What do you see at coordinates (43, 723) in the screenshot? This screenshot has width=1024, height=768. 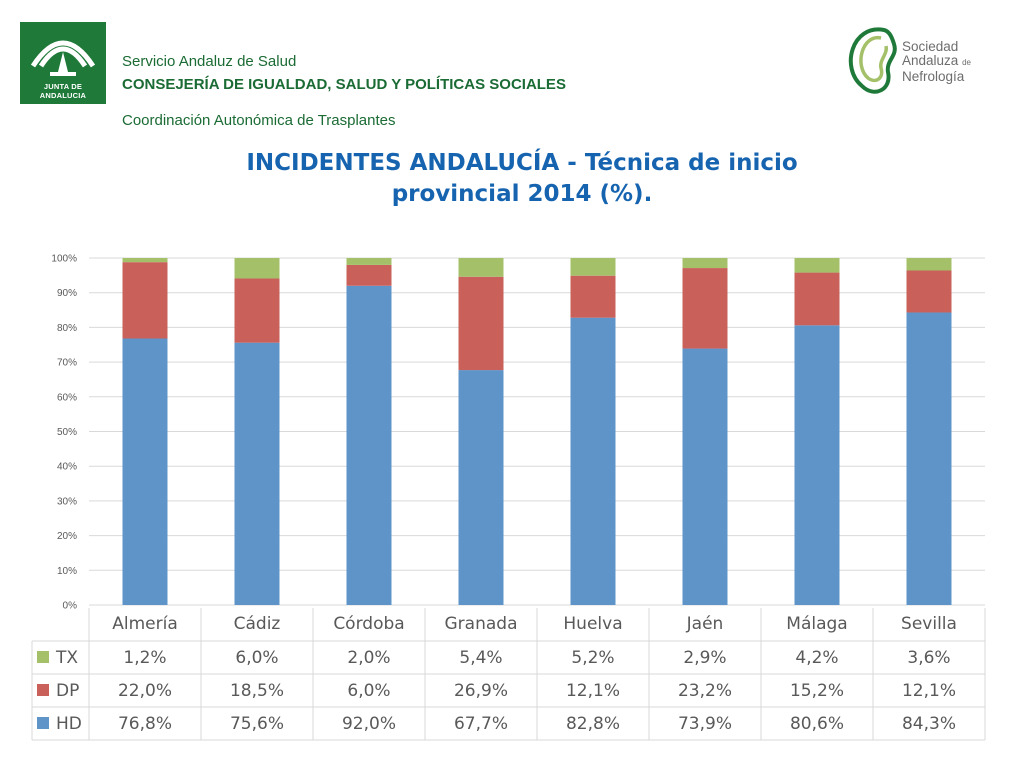 I see `legend-key-hd` at bounding box center [43, 723].